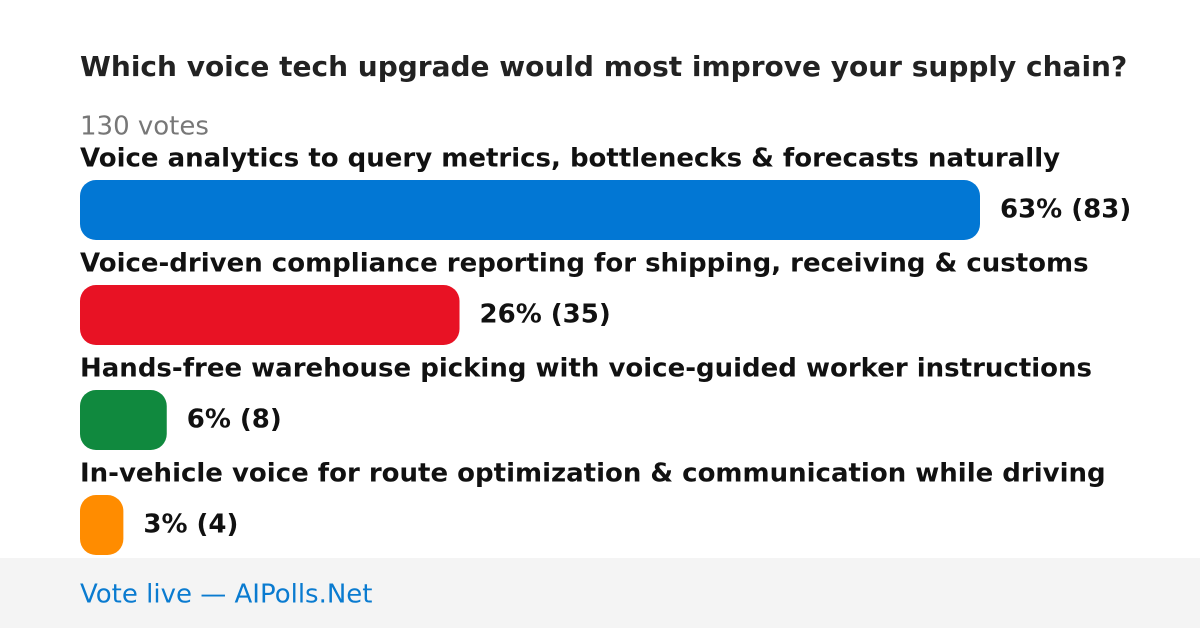 The image size is (1200, 628). What do you see at coordinates (190, 525) in the screenshot?
I see `value-label: 3% (4)` at bounding box center [190, 525].